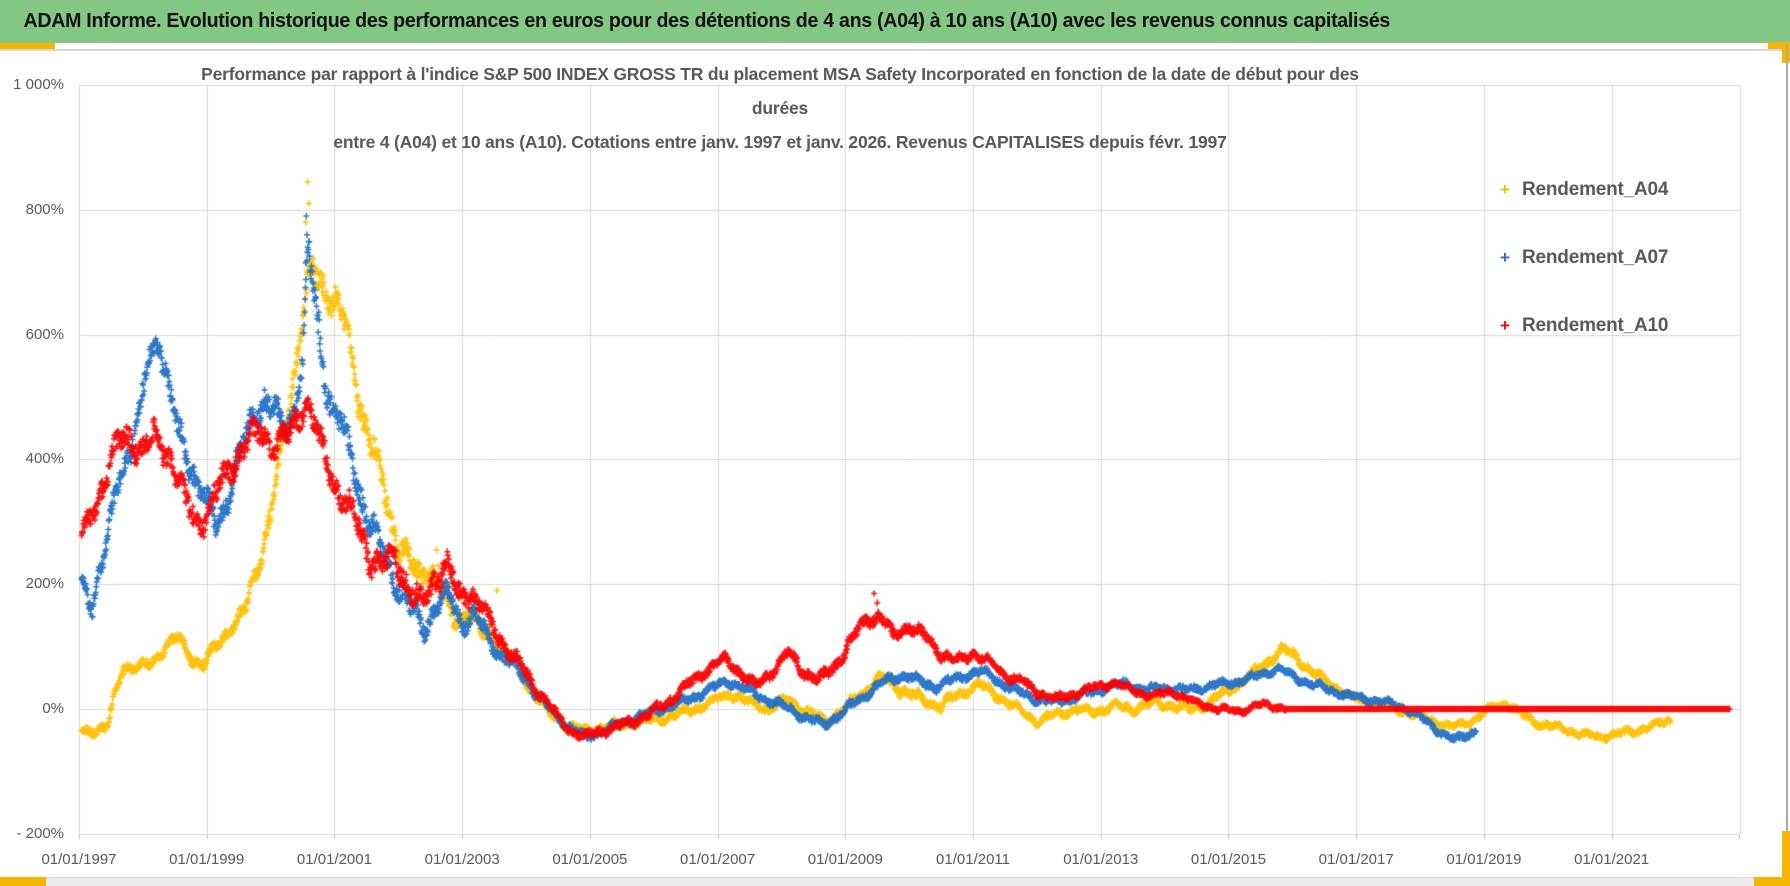 The width and height of the screenshot is (1790, 886). What do you see at coordinates (1595, 257) in the screenshot?
I see `legend-label: Rendement_A07` at bounding box center [1595, 257].